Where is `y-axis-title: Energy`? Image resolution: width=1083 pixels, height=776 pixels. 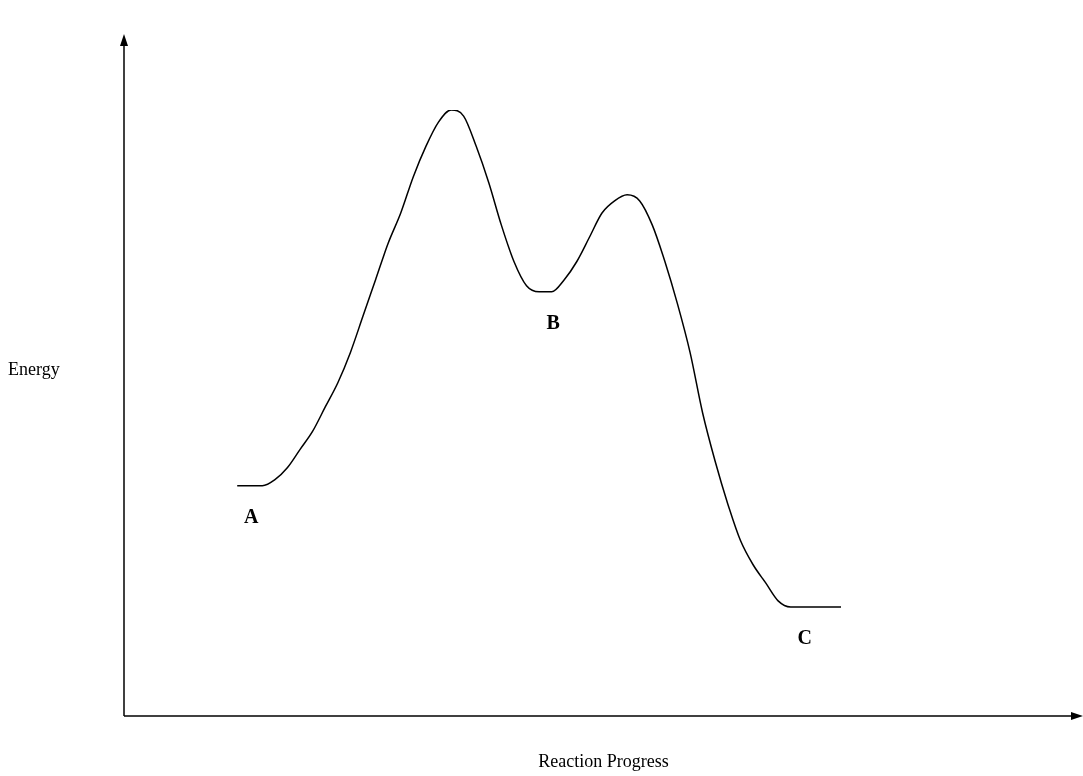 y-axis-title: Energy is located at coordinates (34, 368).